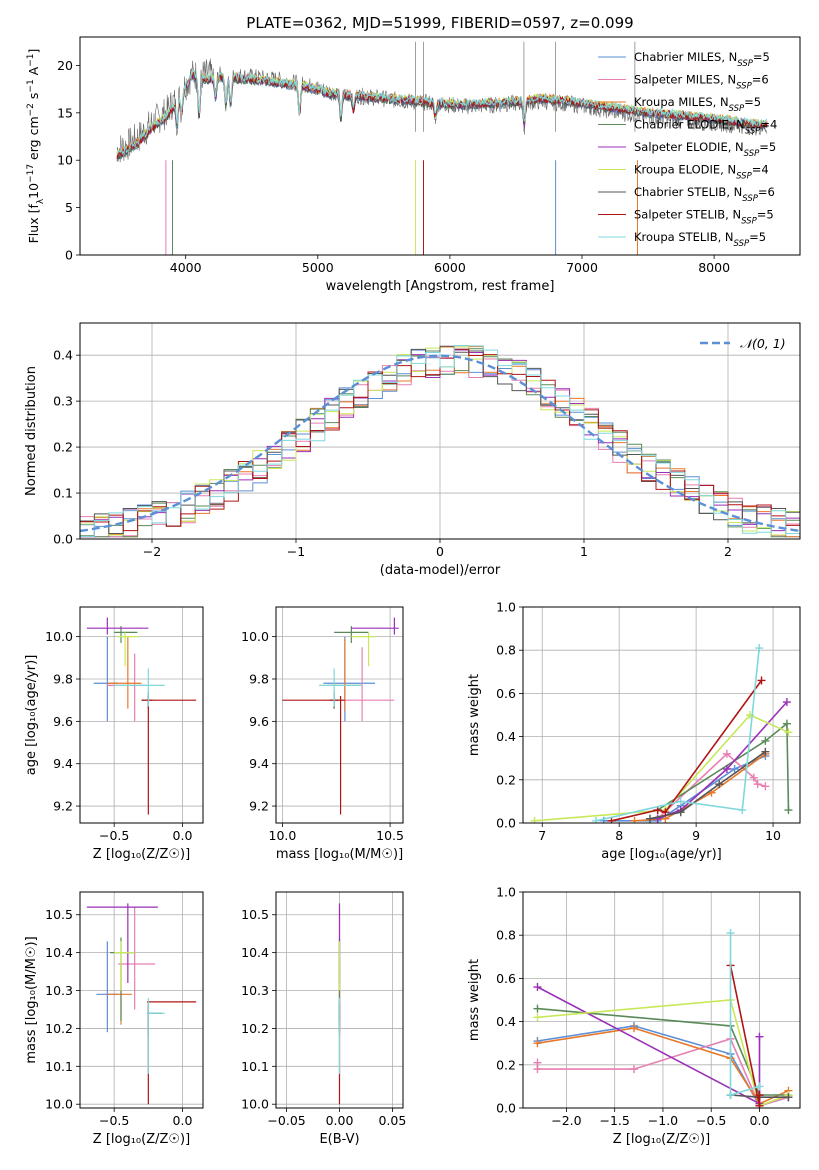 This screenshot has height=1170, width=819. What do you see at coordinates (506, 736) in the screenshot?
I see `y-tick-label: 0.4` at bounding box center [506, 736].